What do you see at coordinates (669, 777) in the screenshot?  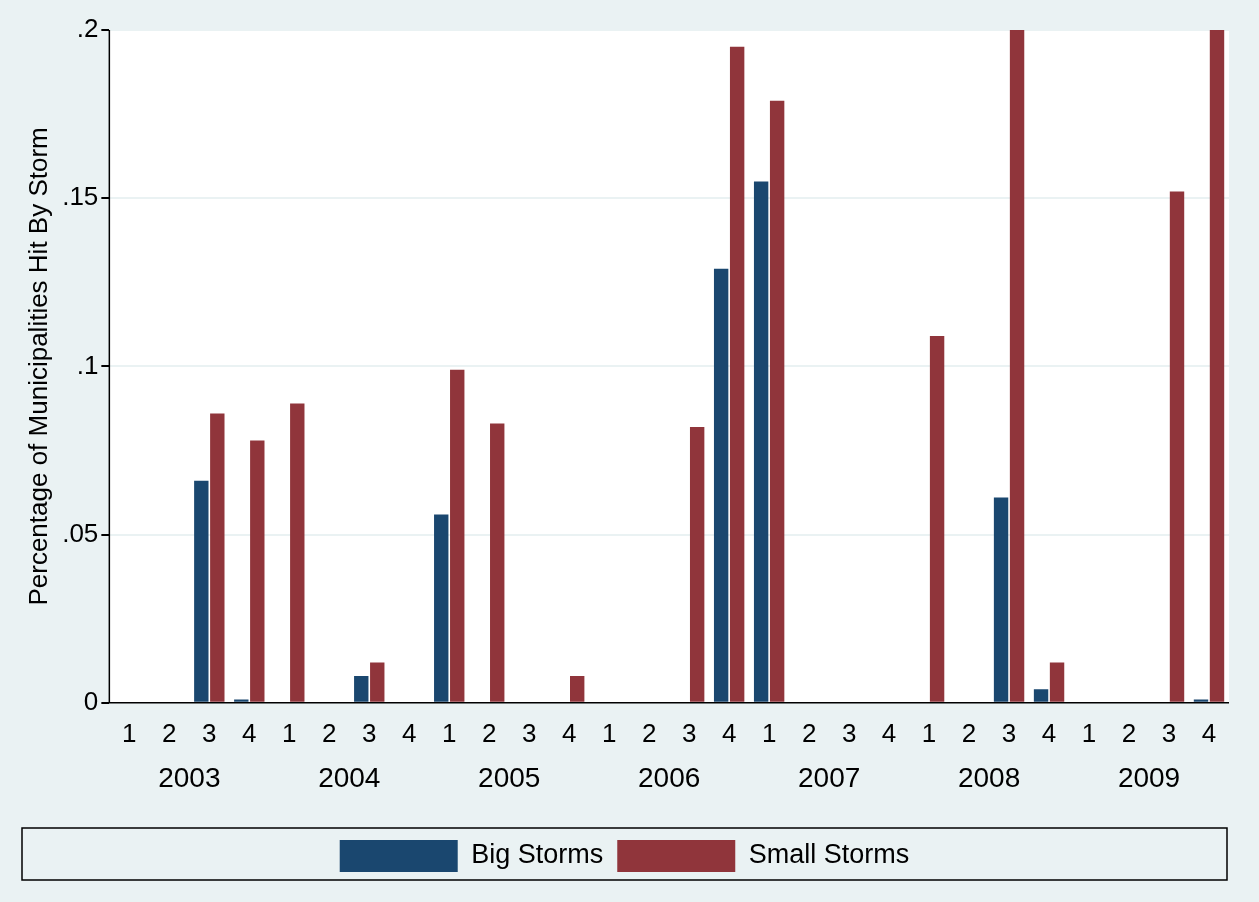 I see `text: 2006` at bounding box center [669, 777].